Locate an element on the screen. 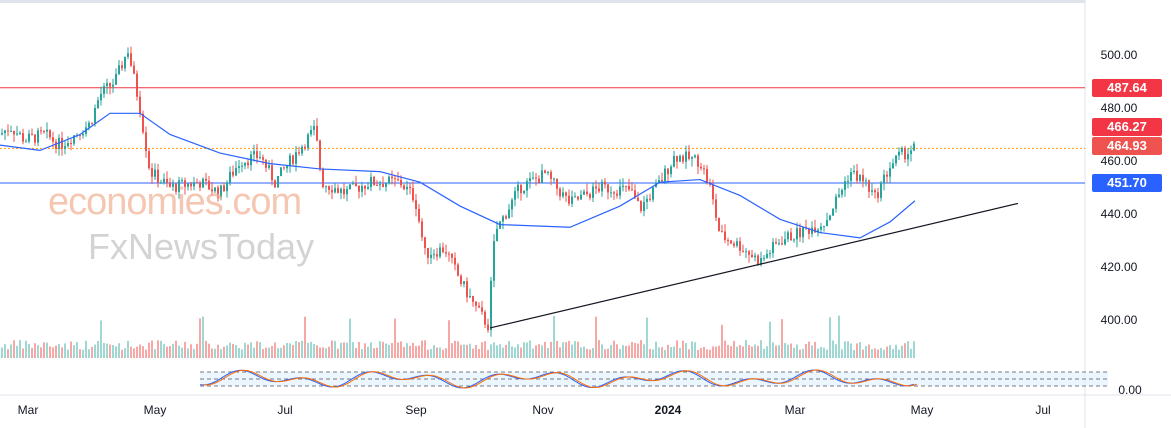 The image size is (1171, 428). x-tick-label: Jul is located at coordinates (284, 410).